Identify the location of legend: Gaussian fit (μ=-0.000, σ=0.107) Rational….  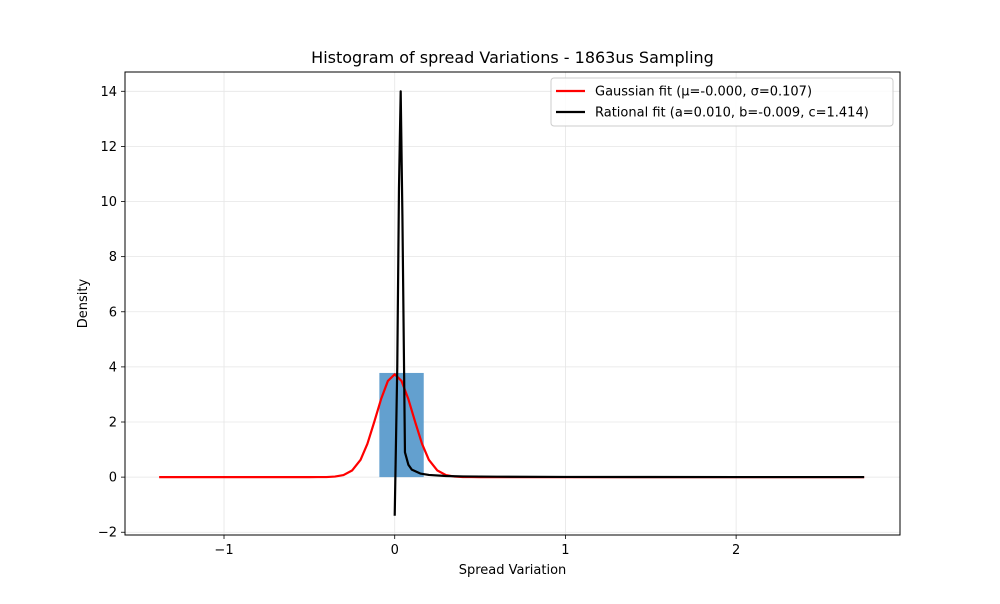
(722, 102).